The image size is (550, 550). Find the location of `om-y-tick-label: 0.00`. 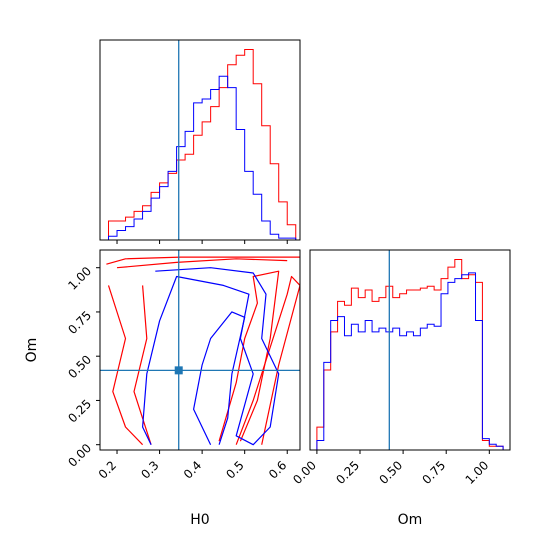

om-y-tick-label: 0.00 is located at coordinates (79, 455).